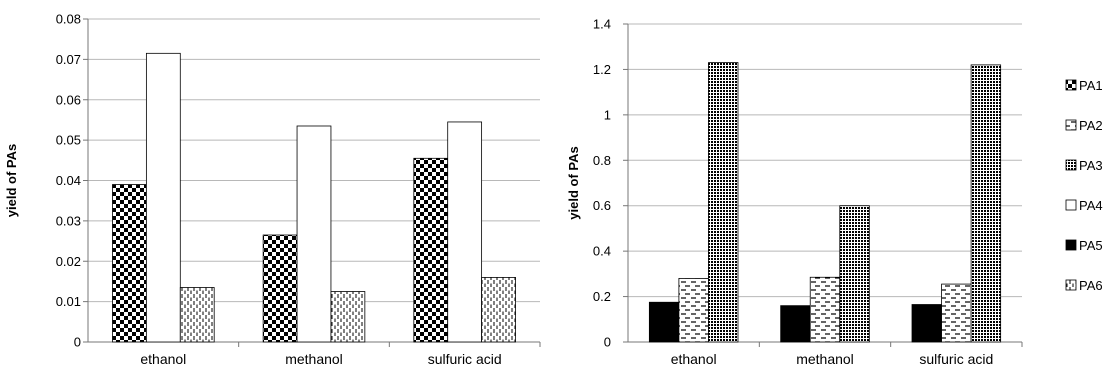 This screenshot has height=380, width=1120. I want to click on legend-label-pa6: PA6, so click(1091, 285).